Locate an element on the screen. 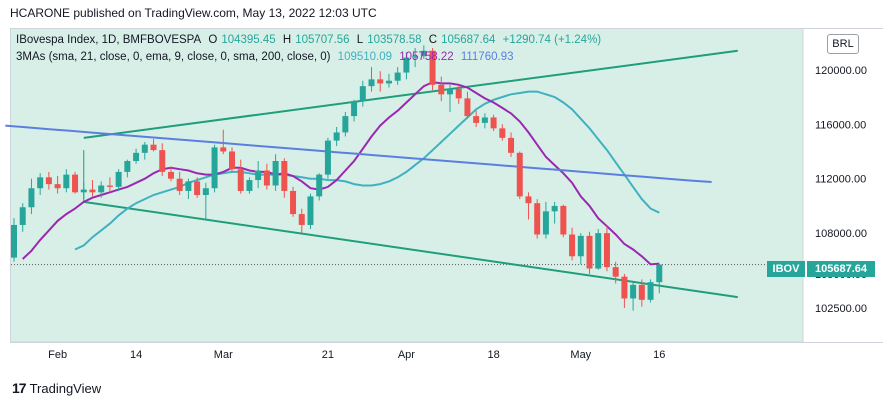 The height and width of the screenshot is (406, 891). legend-ma2-value: 105758.22 is located at coordinates (426, 57).